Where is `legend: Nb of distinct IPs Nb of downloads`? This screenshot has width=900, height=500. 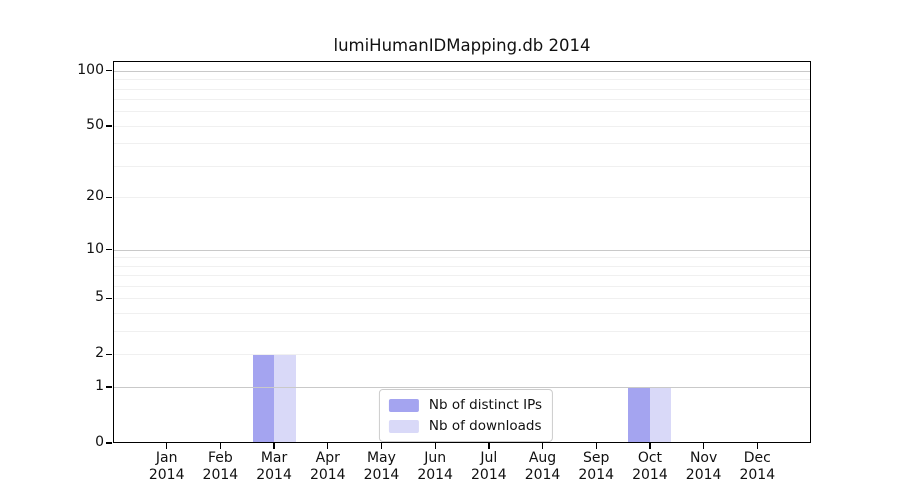 legend: Nb of distinct IPs Nb of downloads is located at coordinates (466, 415).